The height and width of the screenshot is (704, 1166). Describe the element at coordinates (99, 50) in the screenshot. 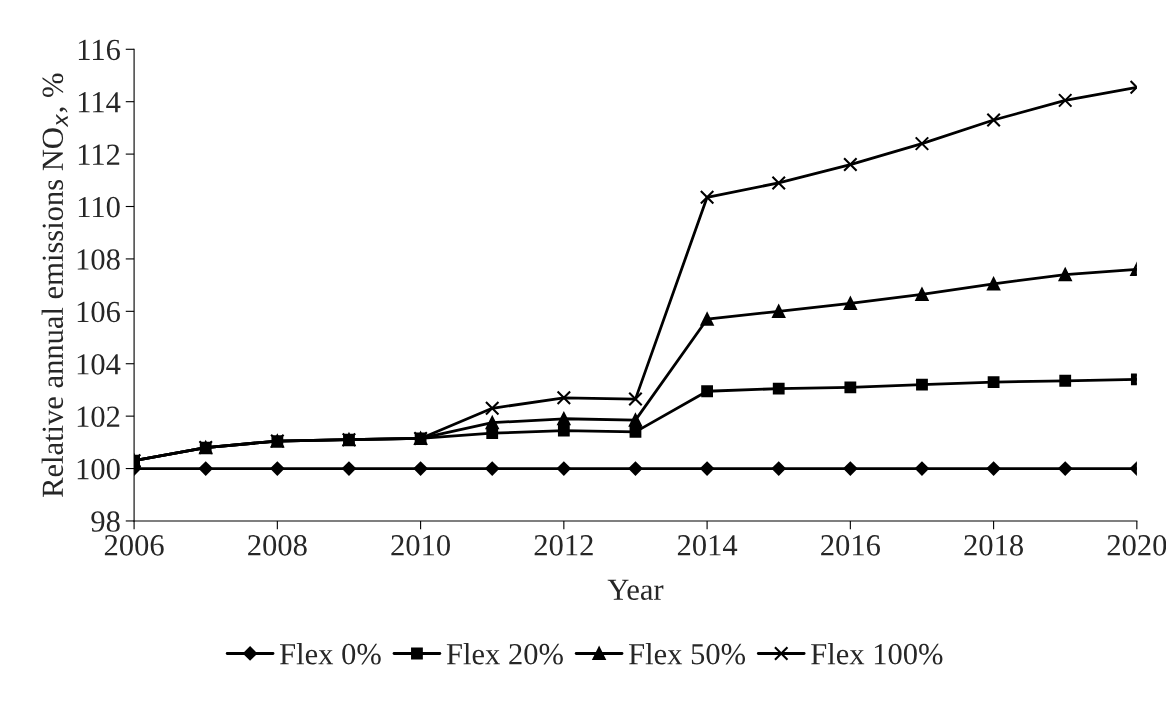

I see `y-tick-label: 116` at that location.